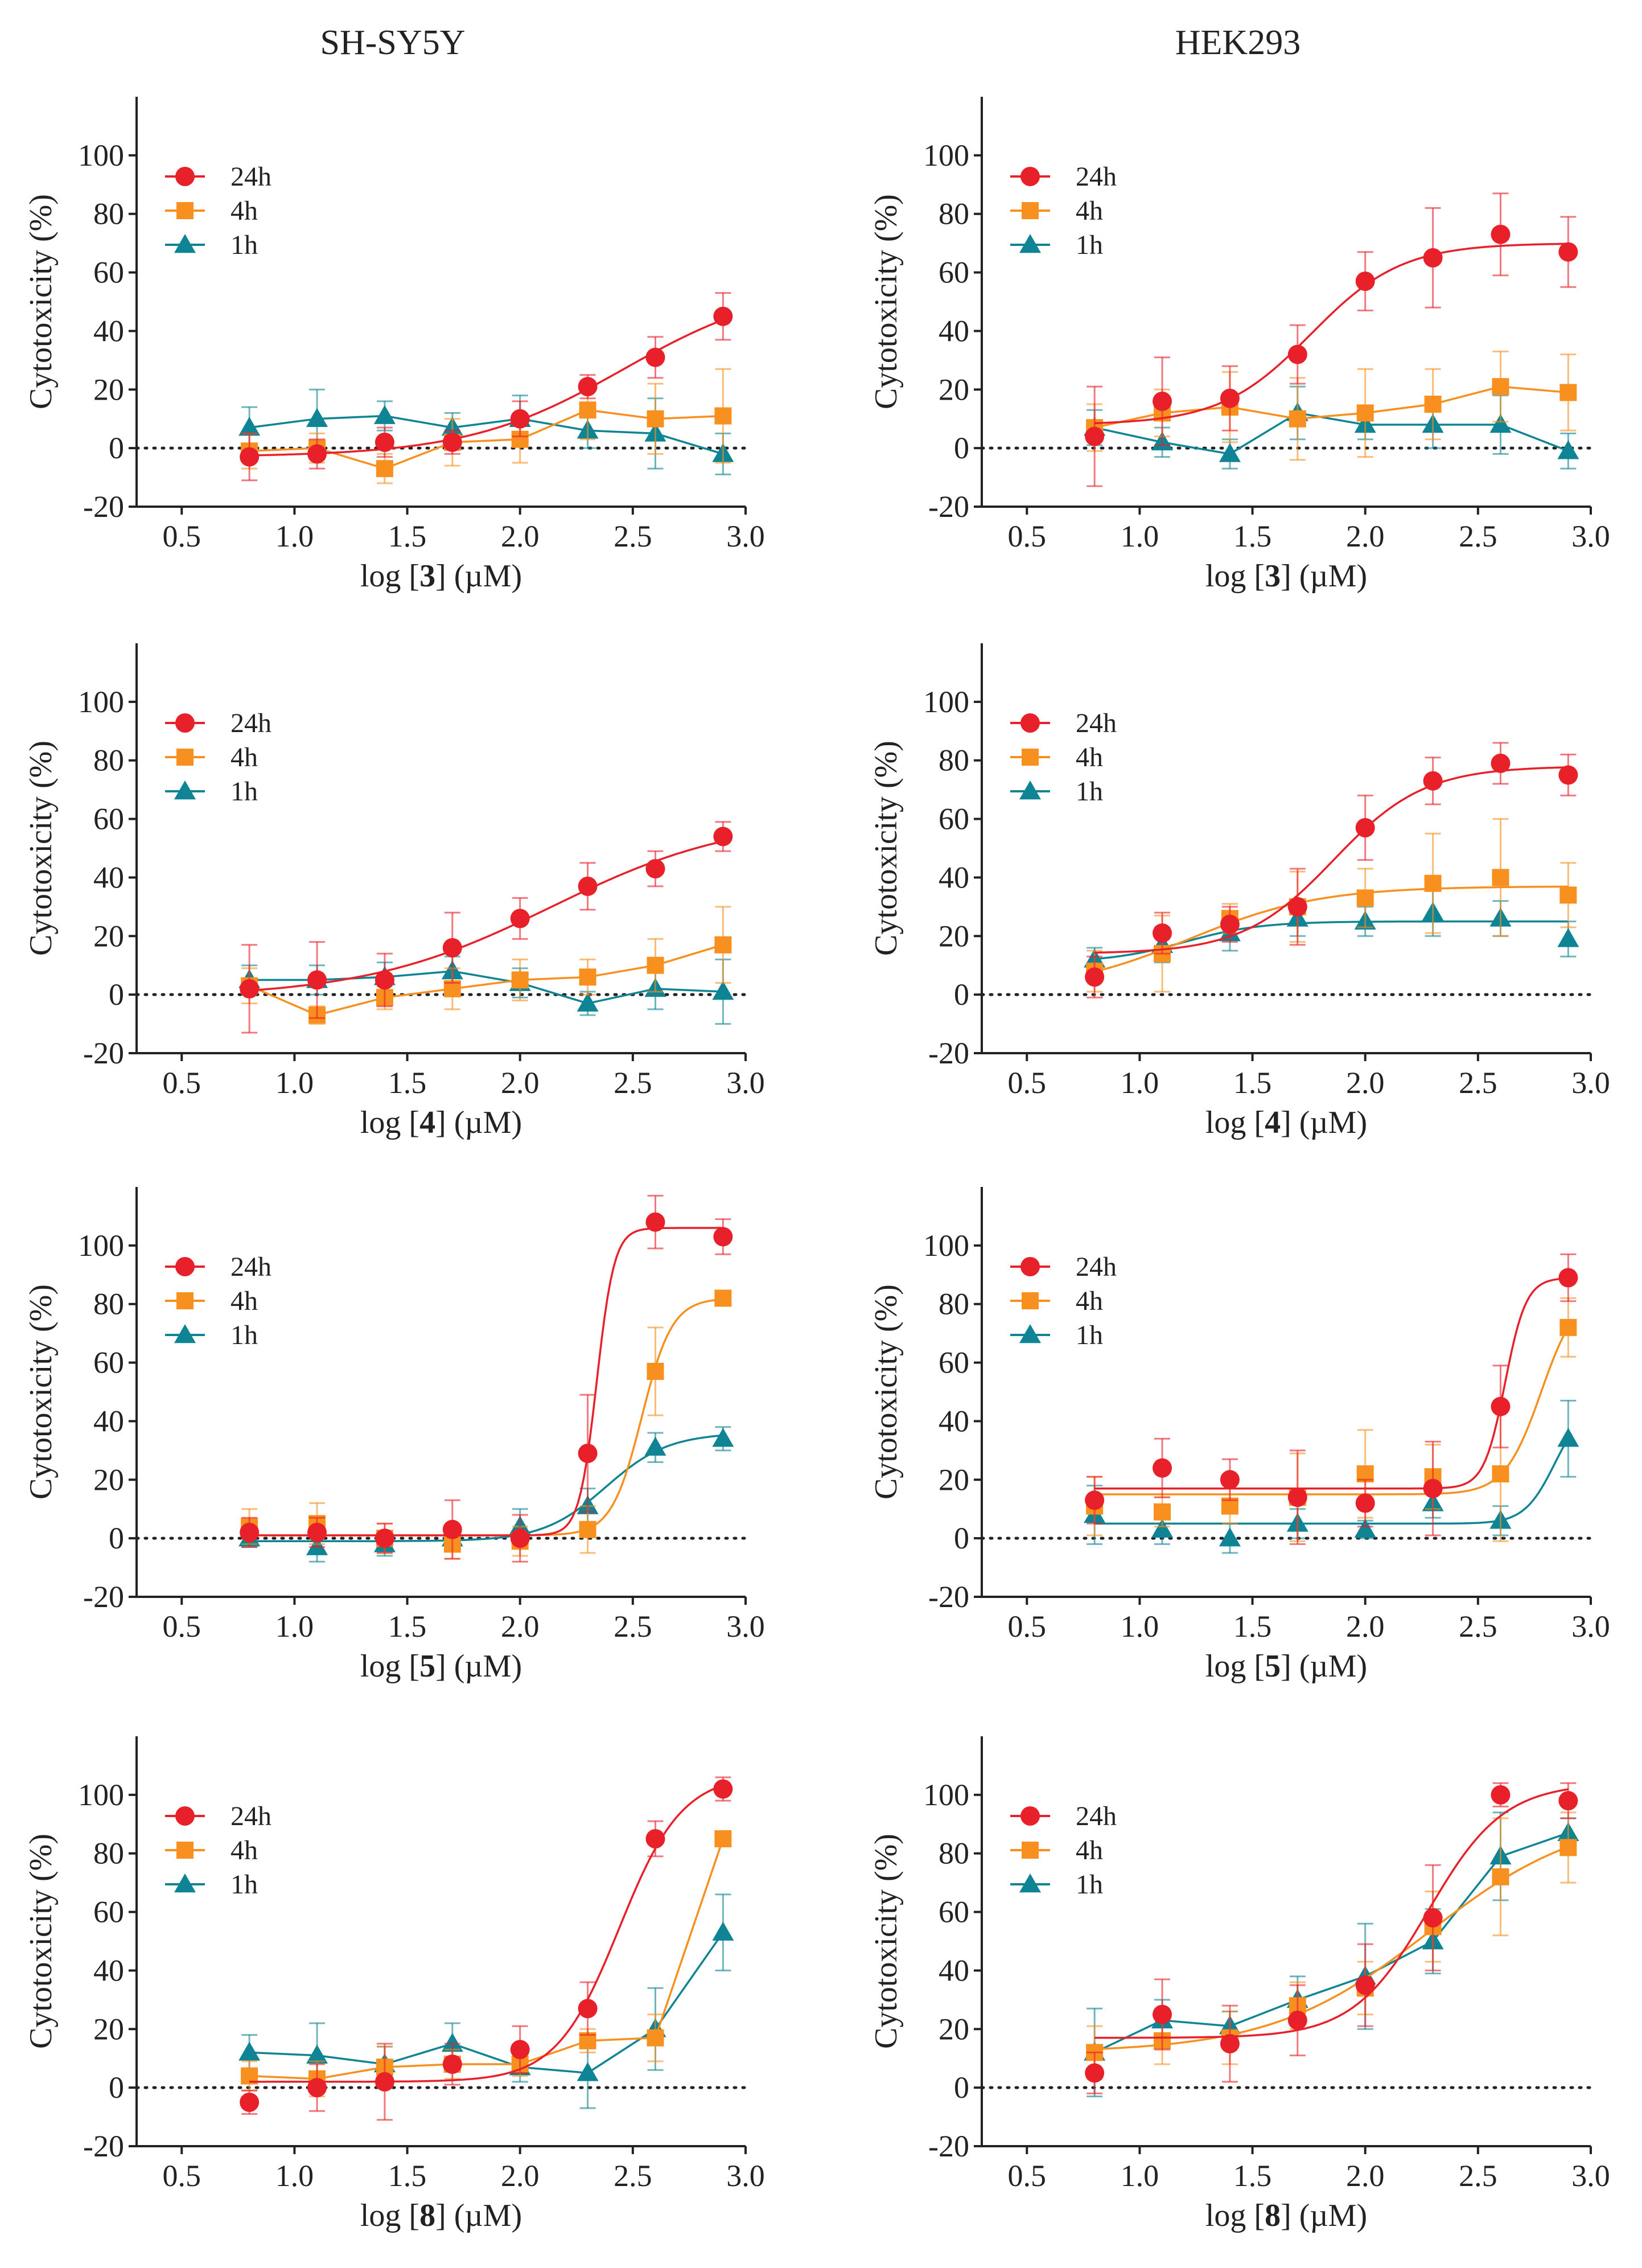 This screenshot has height=2268, width=1642. I want to click on x-axis-label-prefix: log [, so click(1235, 576).